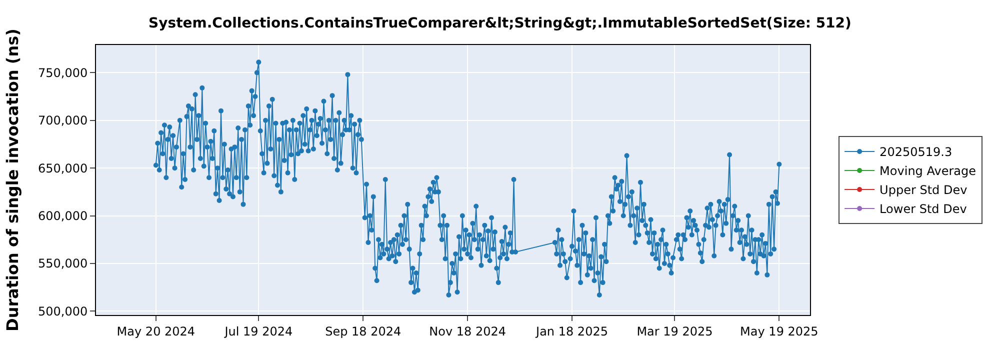 Image resolution: width=1000 pixels, height=350 pixels. I want to click on x-tick-label: Nov 18 2024, so click(467, 331).